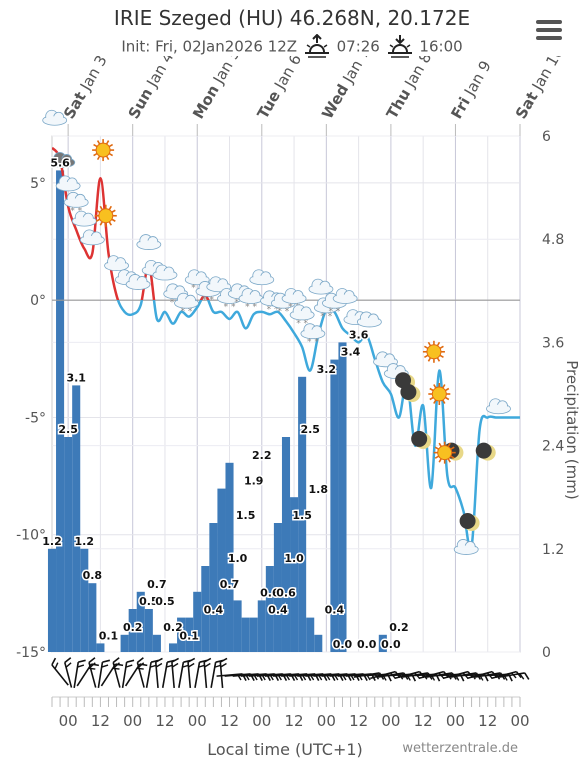 The height and width of the screenshot is (768, 584). What do you see at coordinates (246, 515) in the screenshot?
I see `precip-value-label: 1.5` at bounding box center [246, 515].